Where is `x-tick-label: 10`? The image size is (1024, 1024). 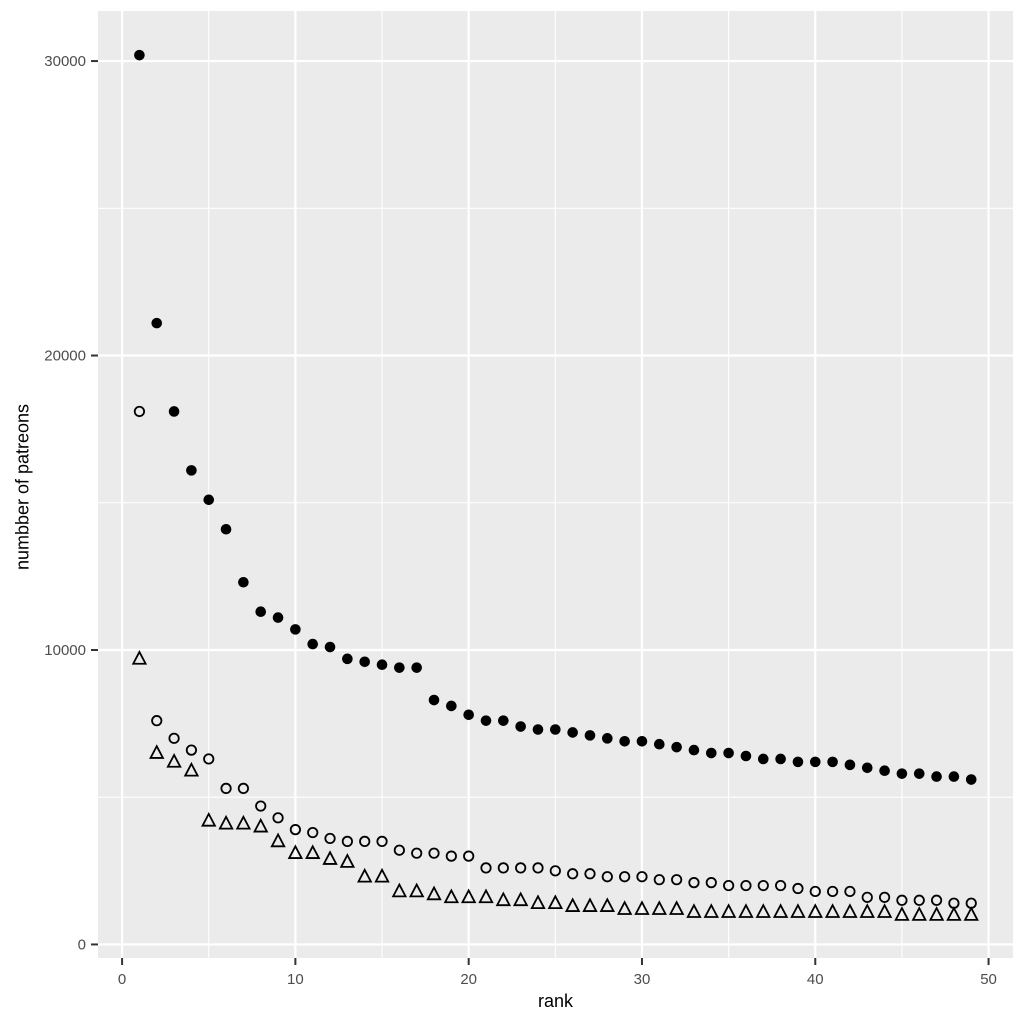
x-tick-label: 10 is located at coordinates (295, 979).